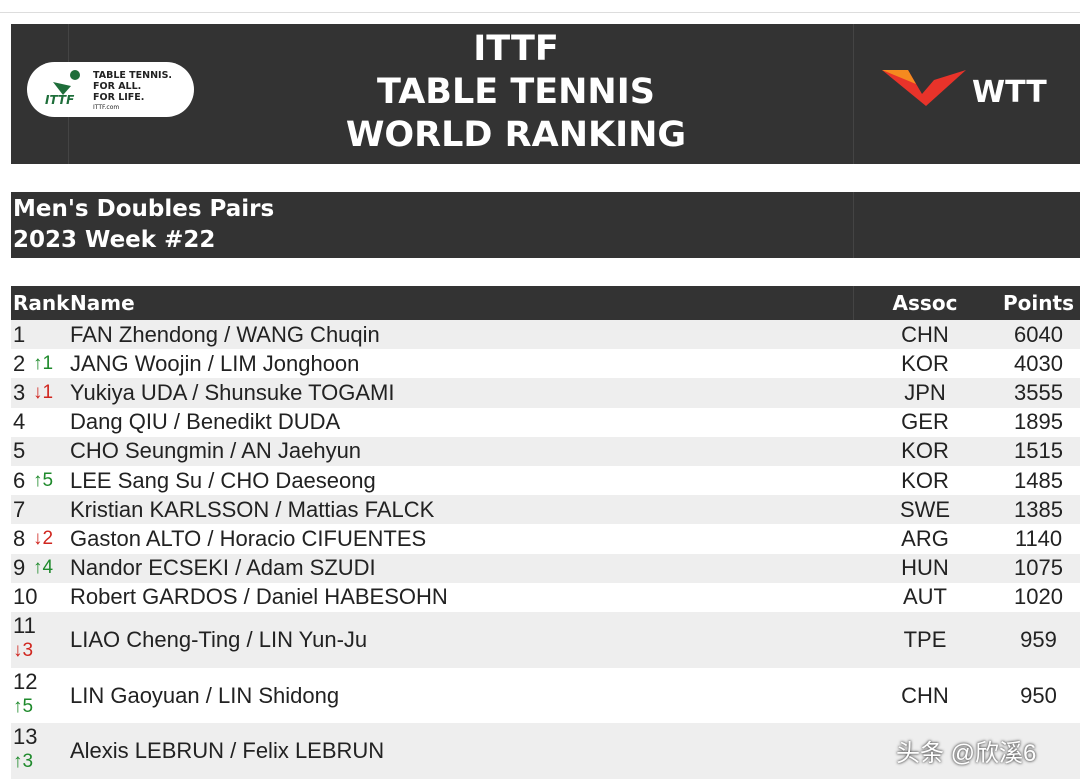 The width and height of the screenshot is (1080, 783). What do you see at coordinates (41, 303) in the screenshot?
I see `column-header: Rank` at bounding box center [41, 303].